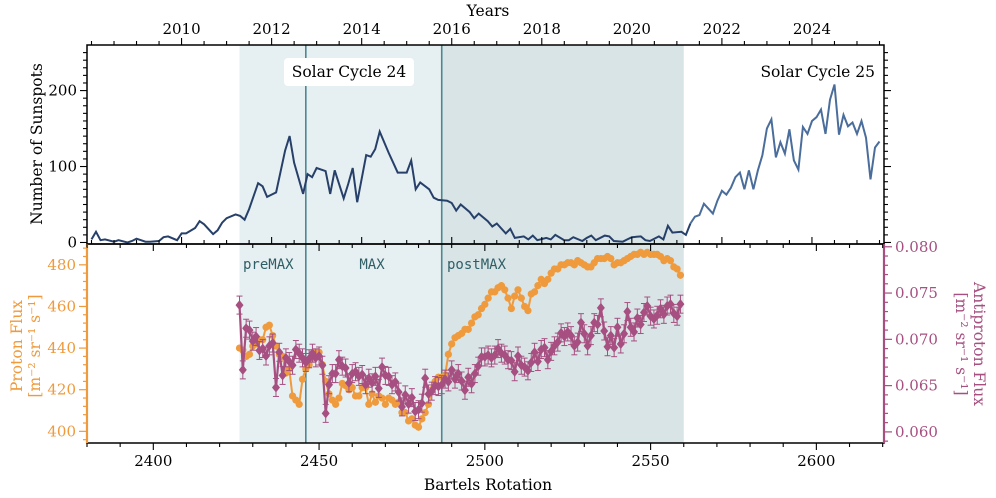  What do you see at coordinates (391, 186) in the screenshot?
I see `sunspots-cycle24-line` at bounding box center [391, 186].